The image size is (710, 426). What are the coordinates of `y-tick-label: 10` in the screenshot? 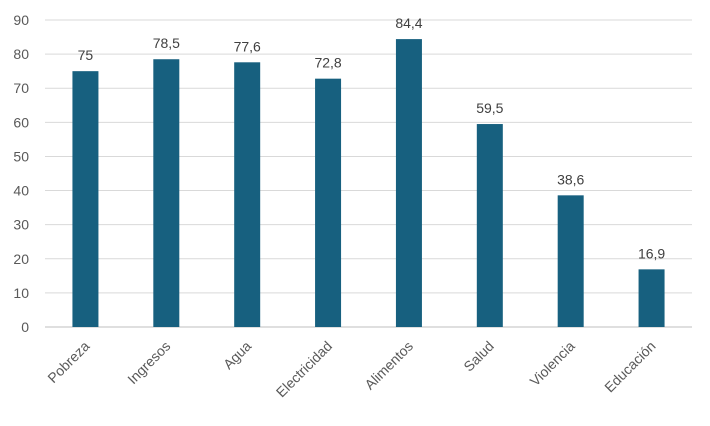 It's located at (21, 293).